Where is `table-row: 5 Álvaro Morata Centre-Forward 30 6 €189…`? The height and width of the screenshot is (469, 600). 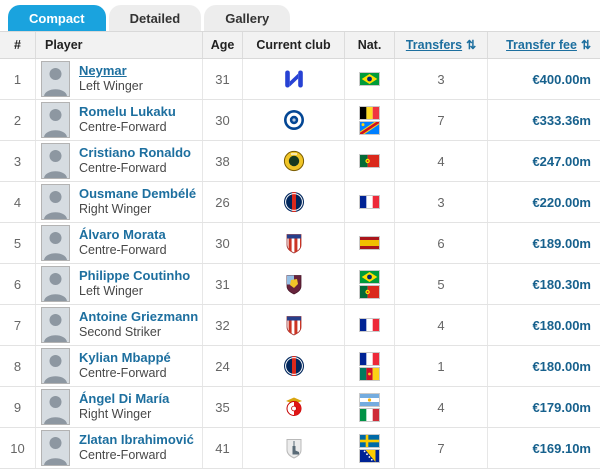 table-row: 5 Álvaro Morata Centre-Forward 30 6 €189… is located at coordinates (300, 243).